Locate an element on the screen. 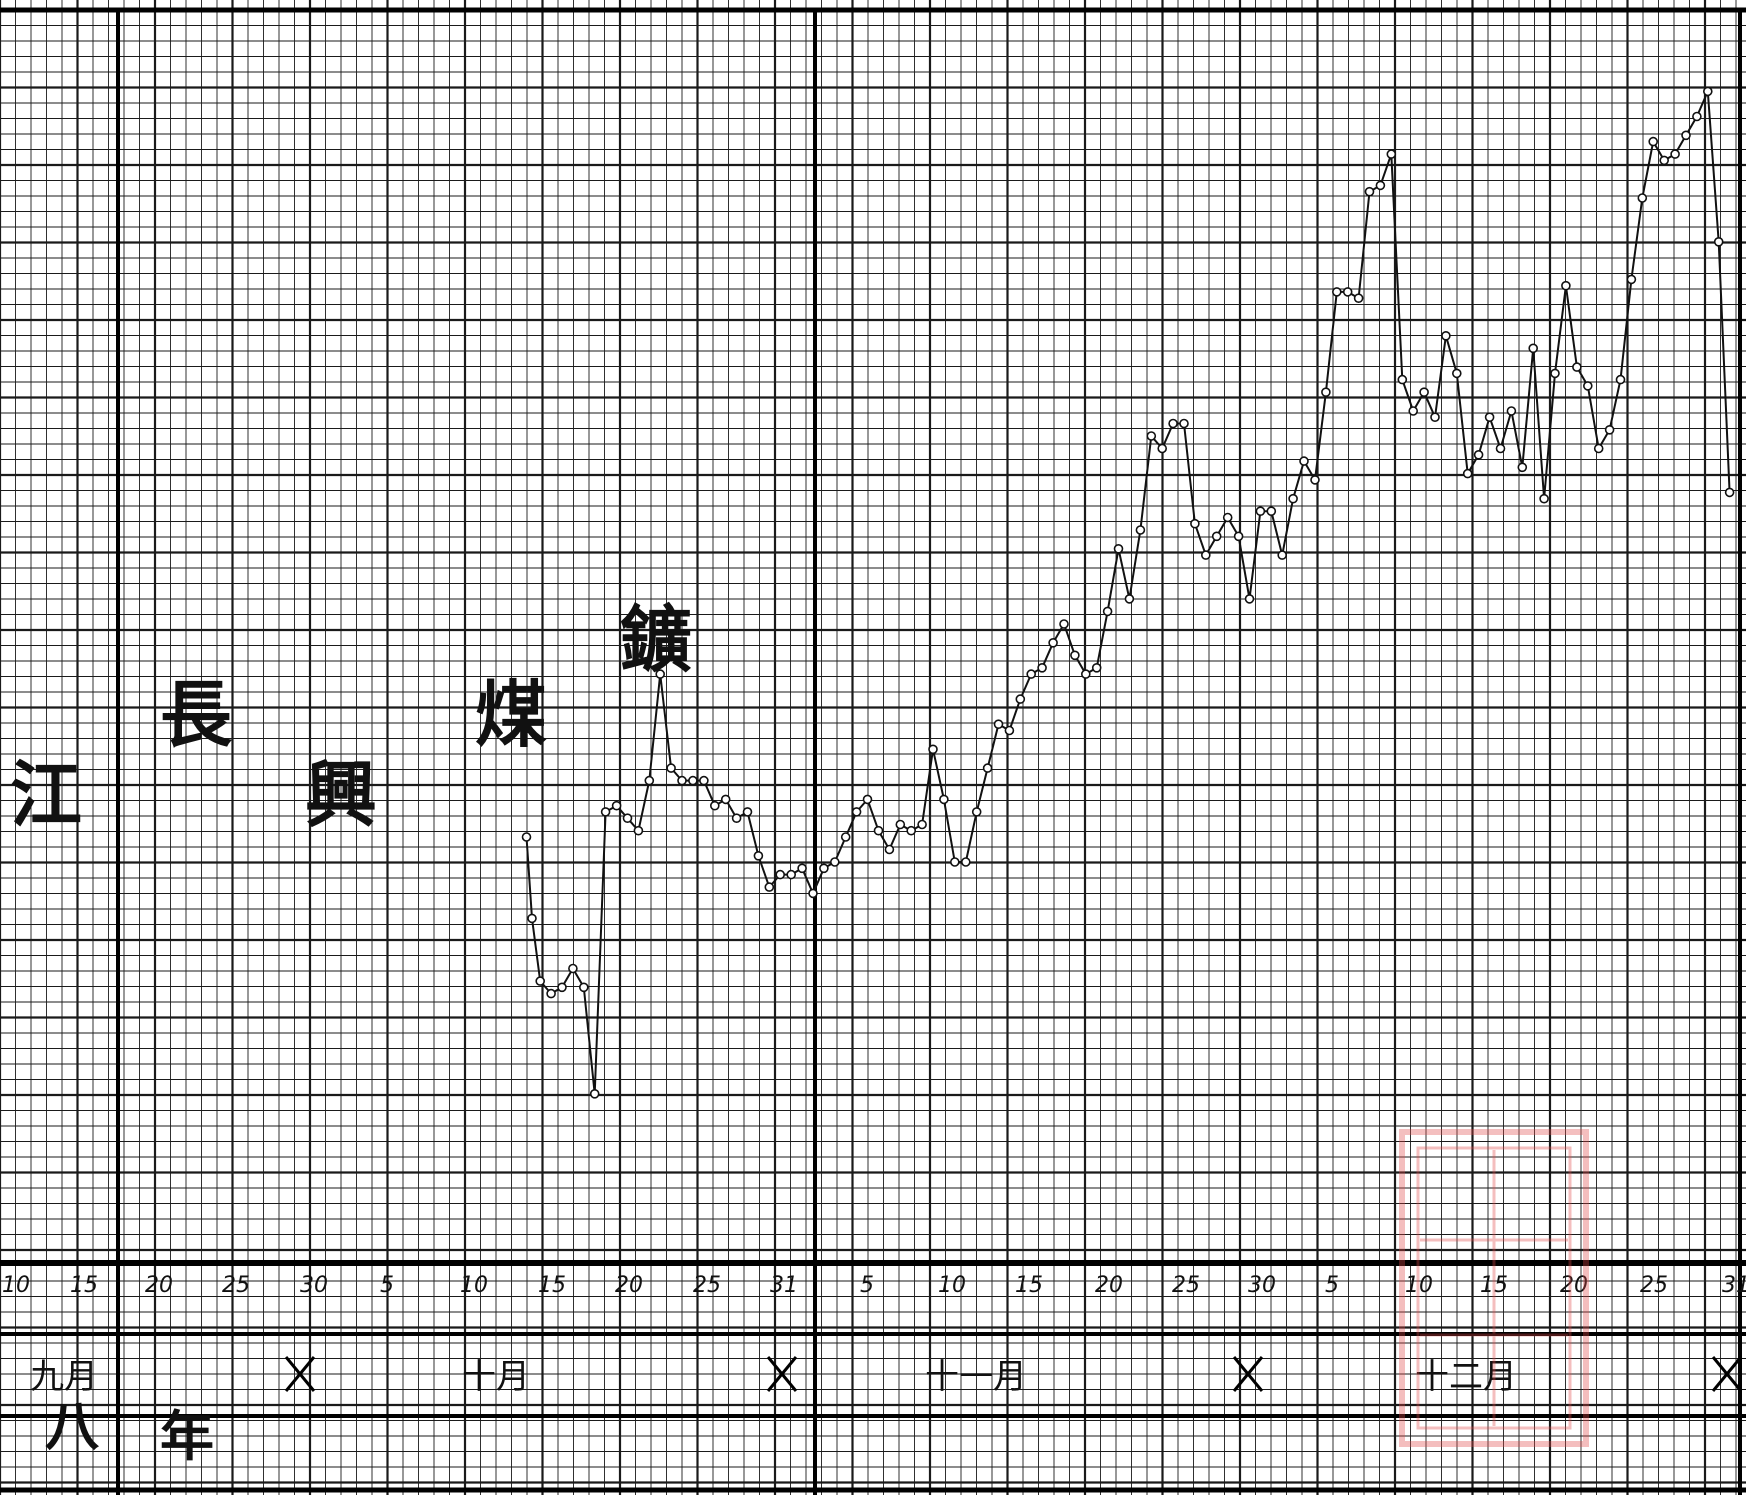  year-label: 八 年 is located at coordinates (129, 1431).